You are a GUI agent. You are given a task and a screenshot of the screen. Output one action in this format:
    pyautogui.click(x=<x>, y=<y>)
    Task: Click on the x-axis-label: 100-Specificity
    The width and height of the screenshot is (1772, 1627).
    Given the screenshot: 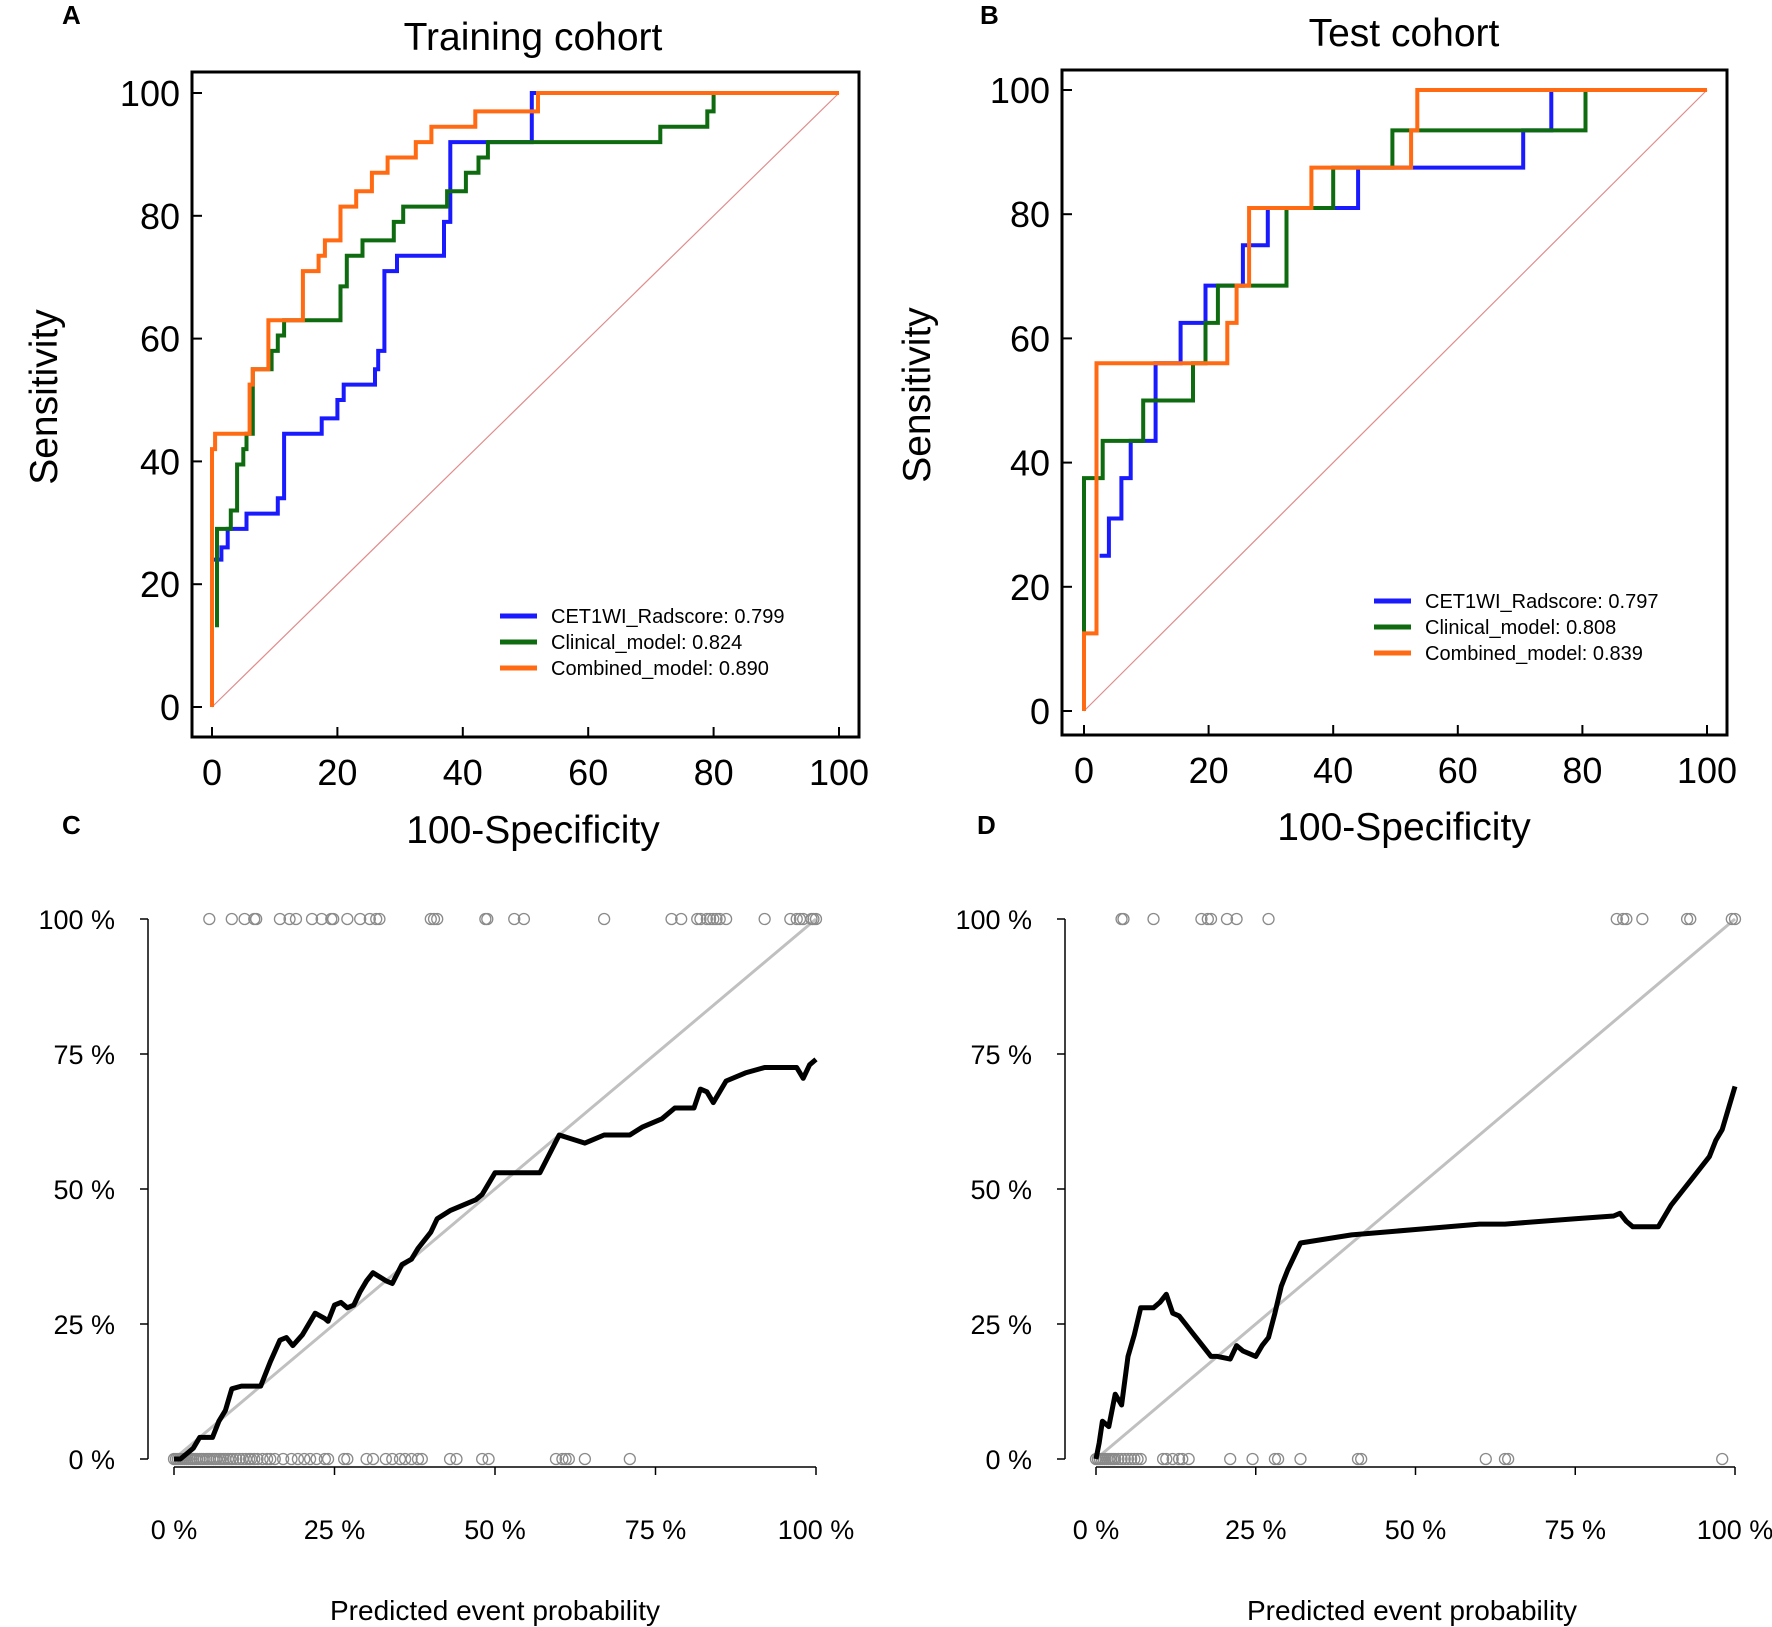 What is the action you would take?
    pyautogui.click(x=1404, y=827)
    